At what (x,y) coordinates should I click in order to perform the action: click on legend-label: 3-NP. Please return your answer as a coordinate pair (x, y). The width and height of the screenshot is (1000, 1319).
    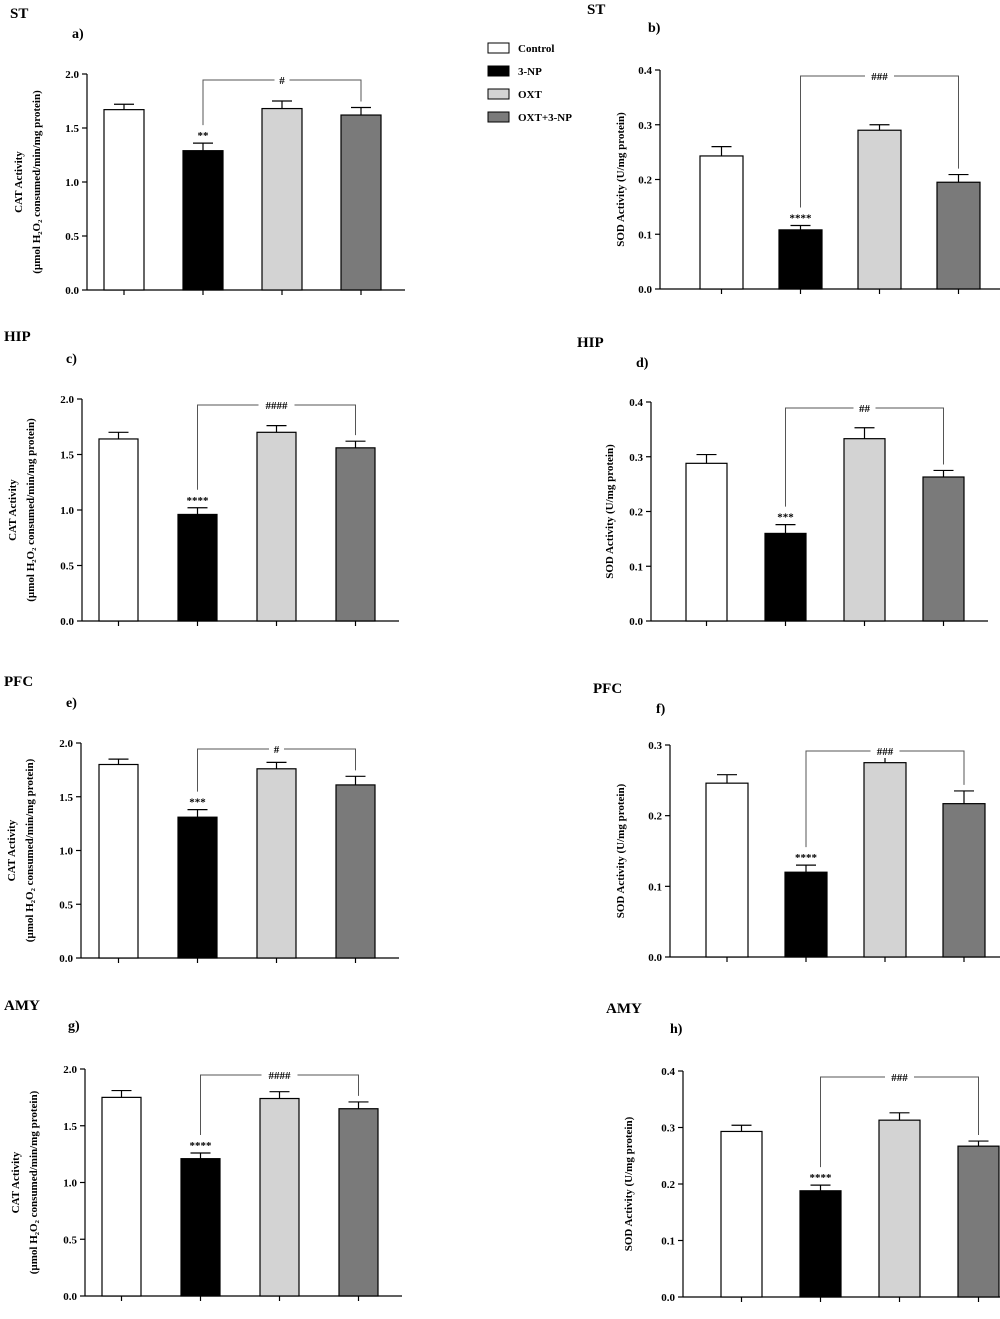
    Looking at the image, I should click on (530, 72).